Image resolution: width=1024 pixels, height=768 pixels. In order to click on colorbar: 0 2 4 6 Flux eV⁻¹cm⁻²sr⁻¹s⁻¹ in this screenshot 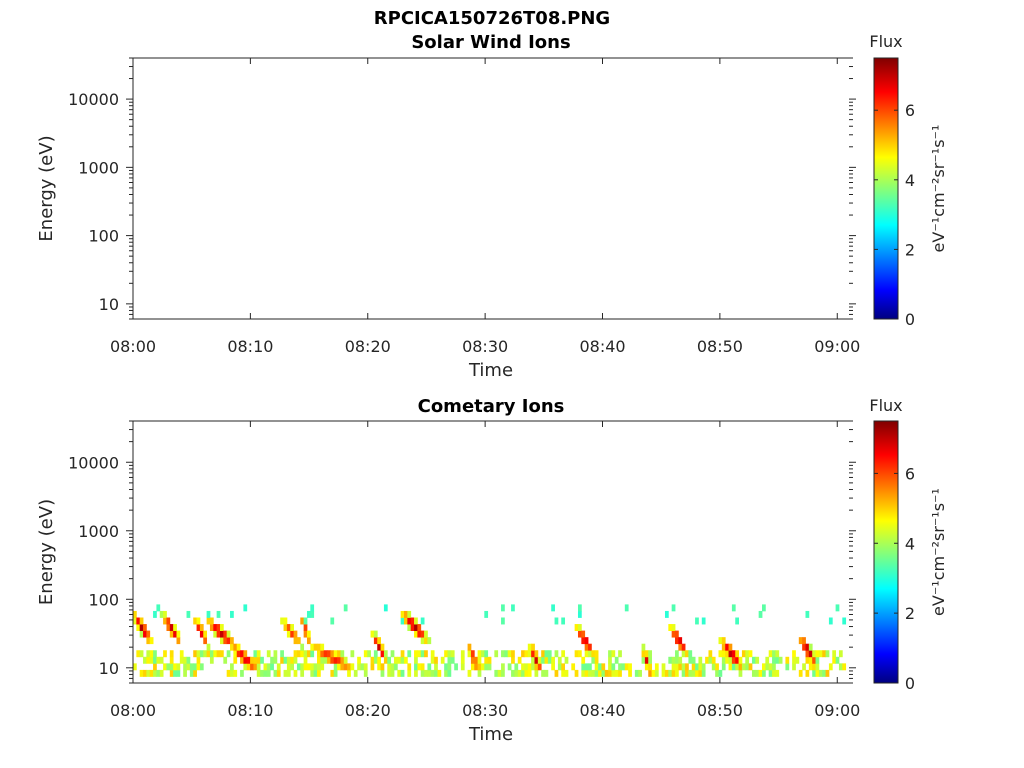, I will do `click(908, 544)`.